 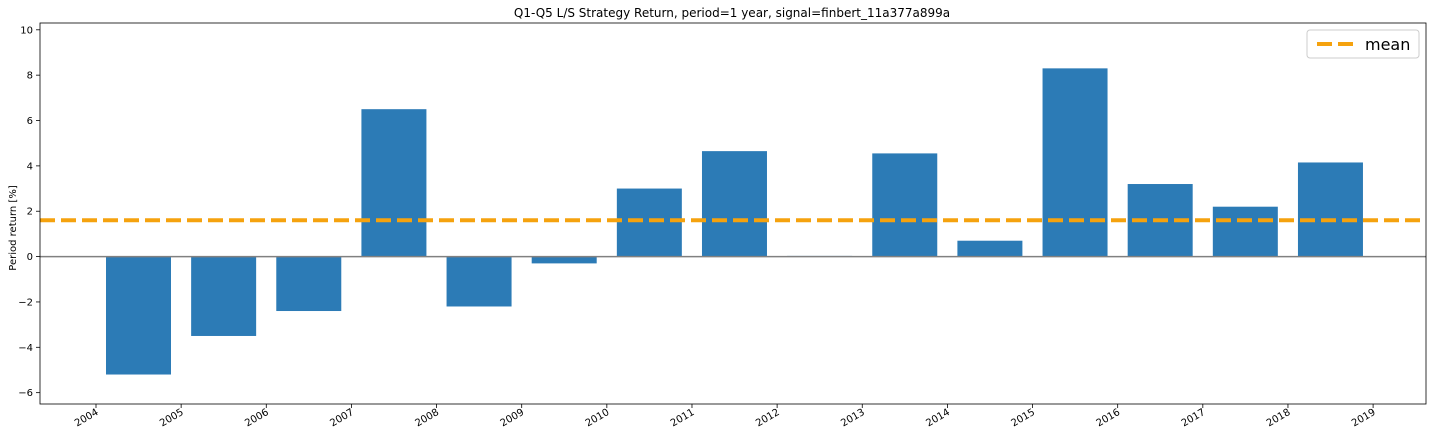 I want to click on bar-2015, so click(x=1075, y=162).